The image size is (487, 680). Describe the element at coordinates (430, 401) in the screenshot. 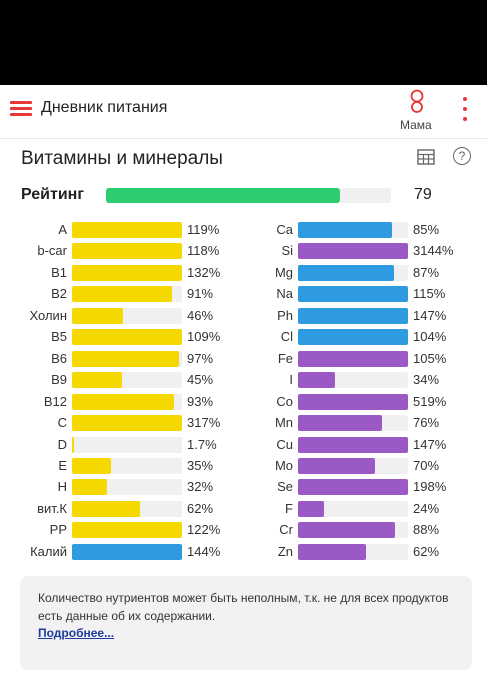

I see `nutrient-value: 519%` at that location.